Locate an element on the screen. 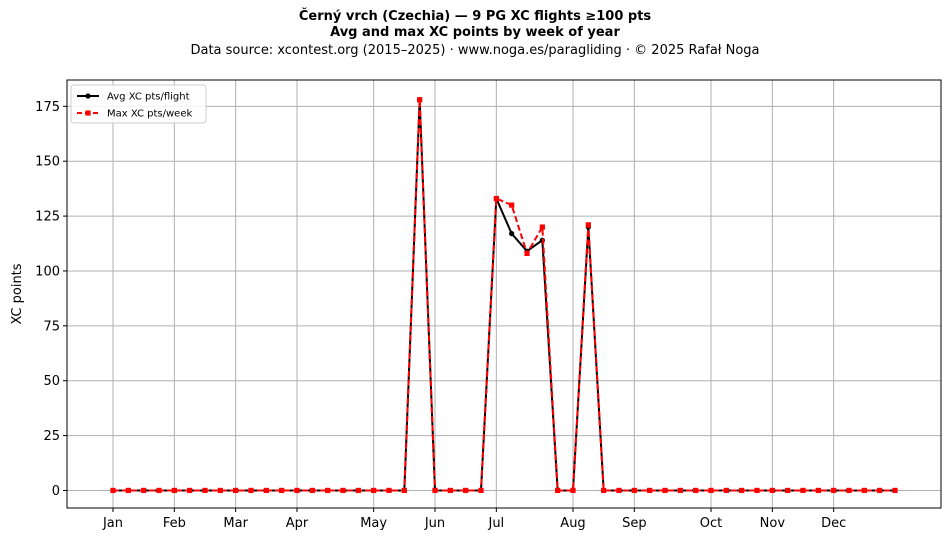 This screenshot has width=950, height=539. legend: Avg XC pts/flight Max XC pts/week is located at coordinates (138, 104).